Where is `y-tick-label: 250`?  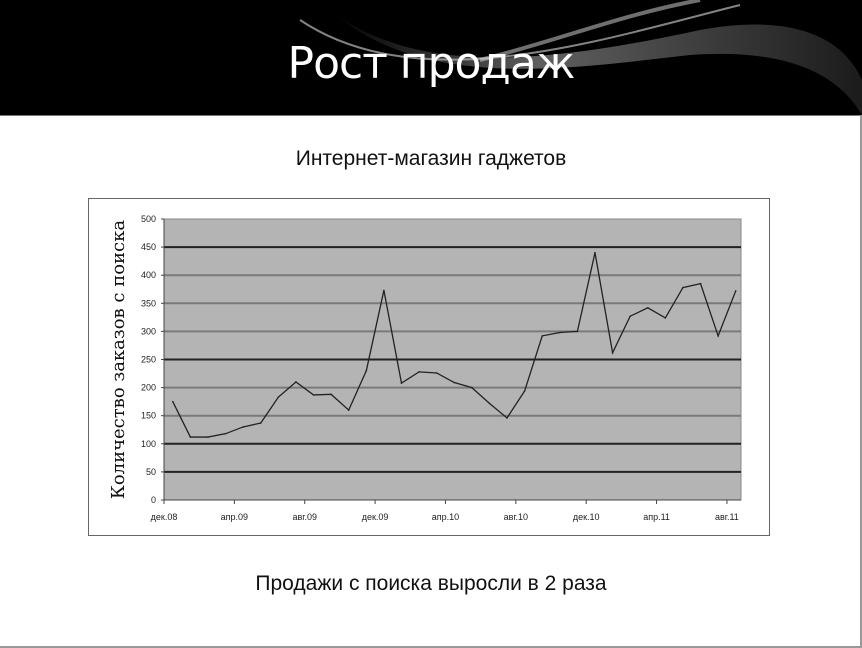
y-tick-label: 250 is located at coordinates (148, 360).